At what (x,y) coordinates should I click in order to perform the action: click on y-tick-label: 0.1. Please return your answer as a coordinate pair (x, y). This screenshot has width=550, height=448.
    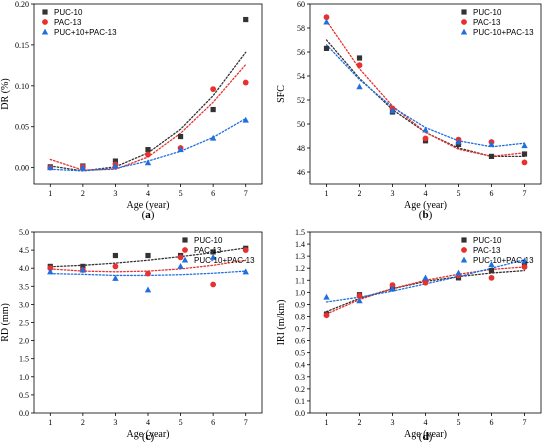
    Looking at the image, I should click on (300, 401).